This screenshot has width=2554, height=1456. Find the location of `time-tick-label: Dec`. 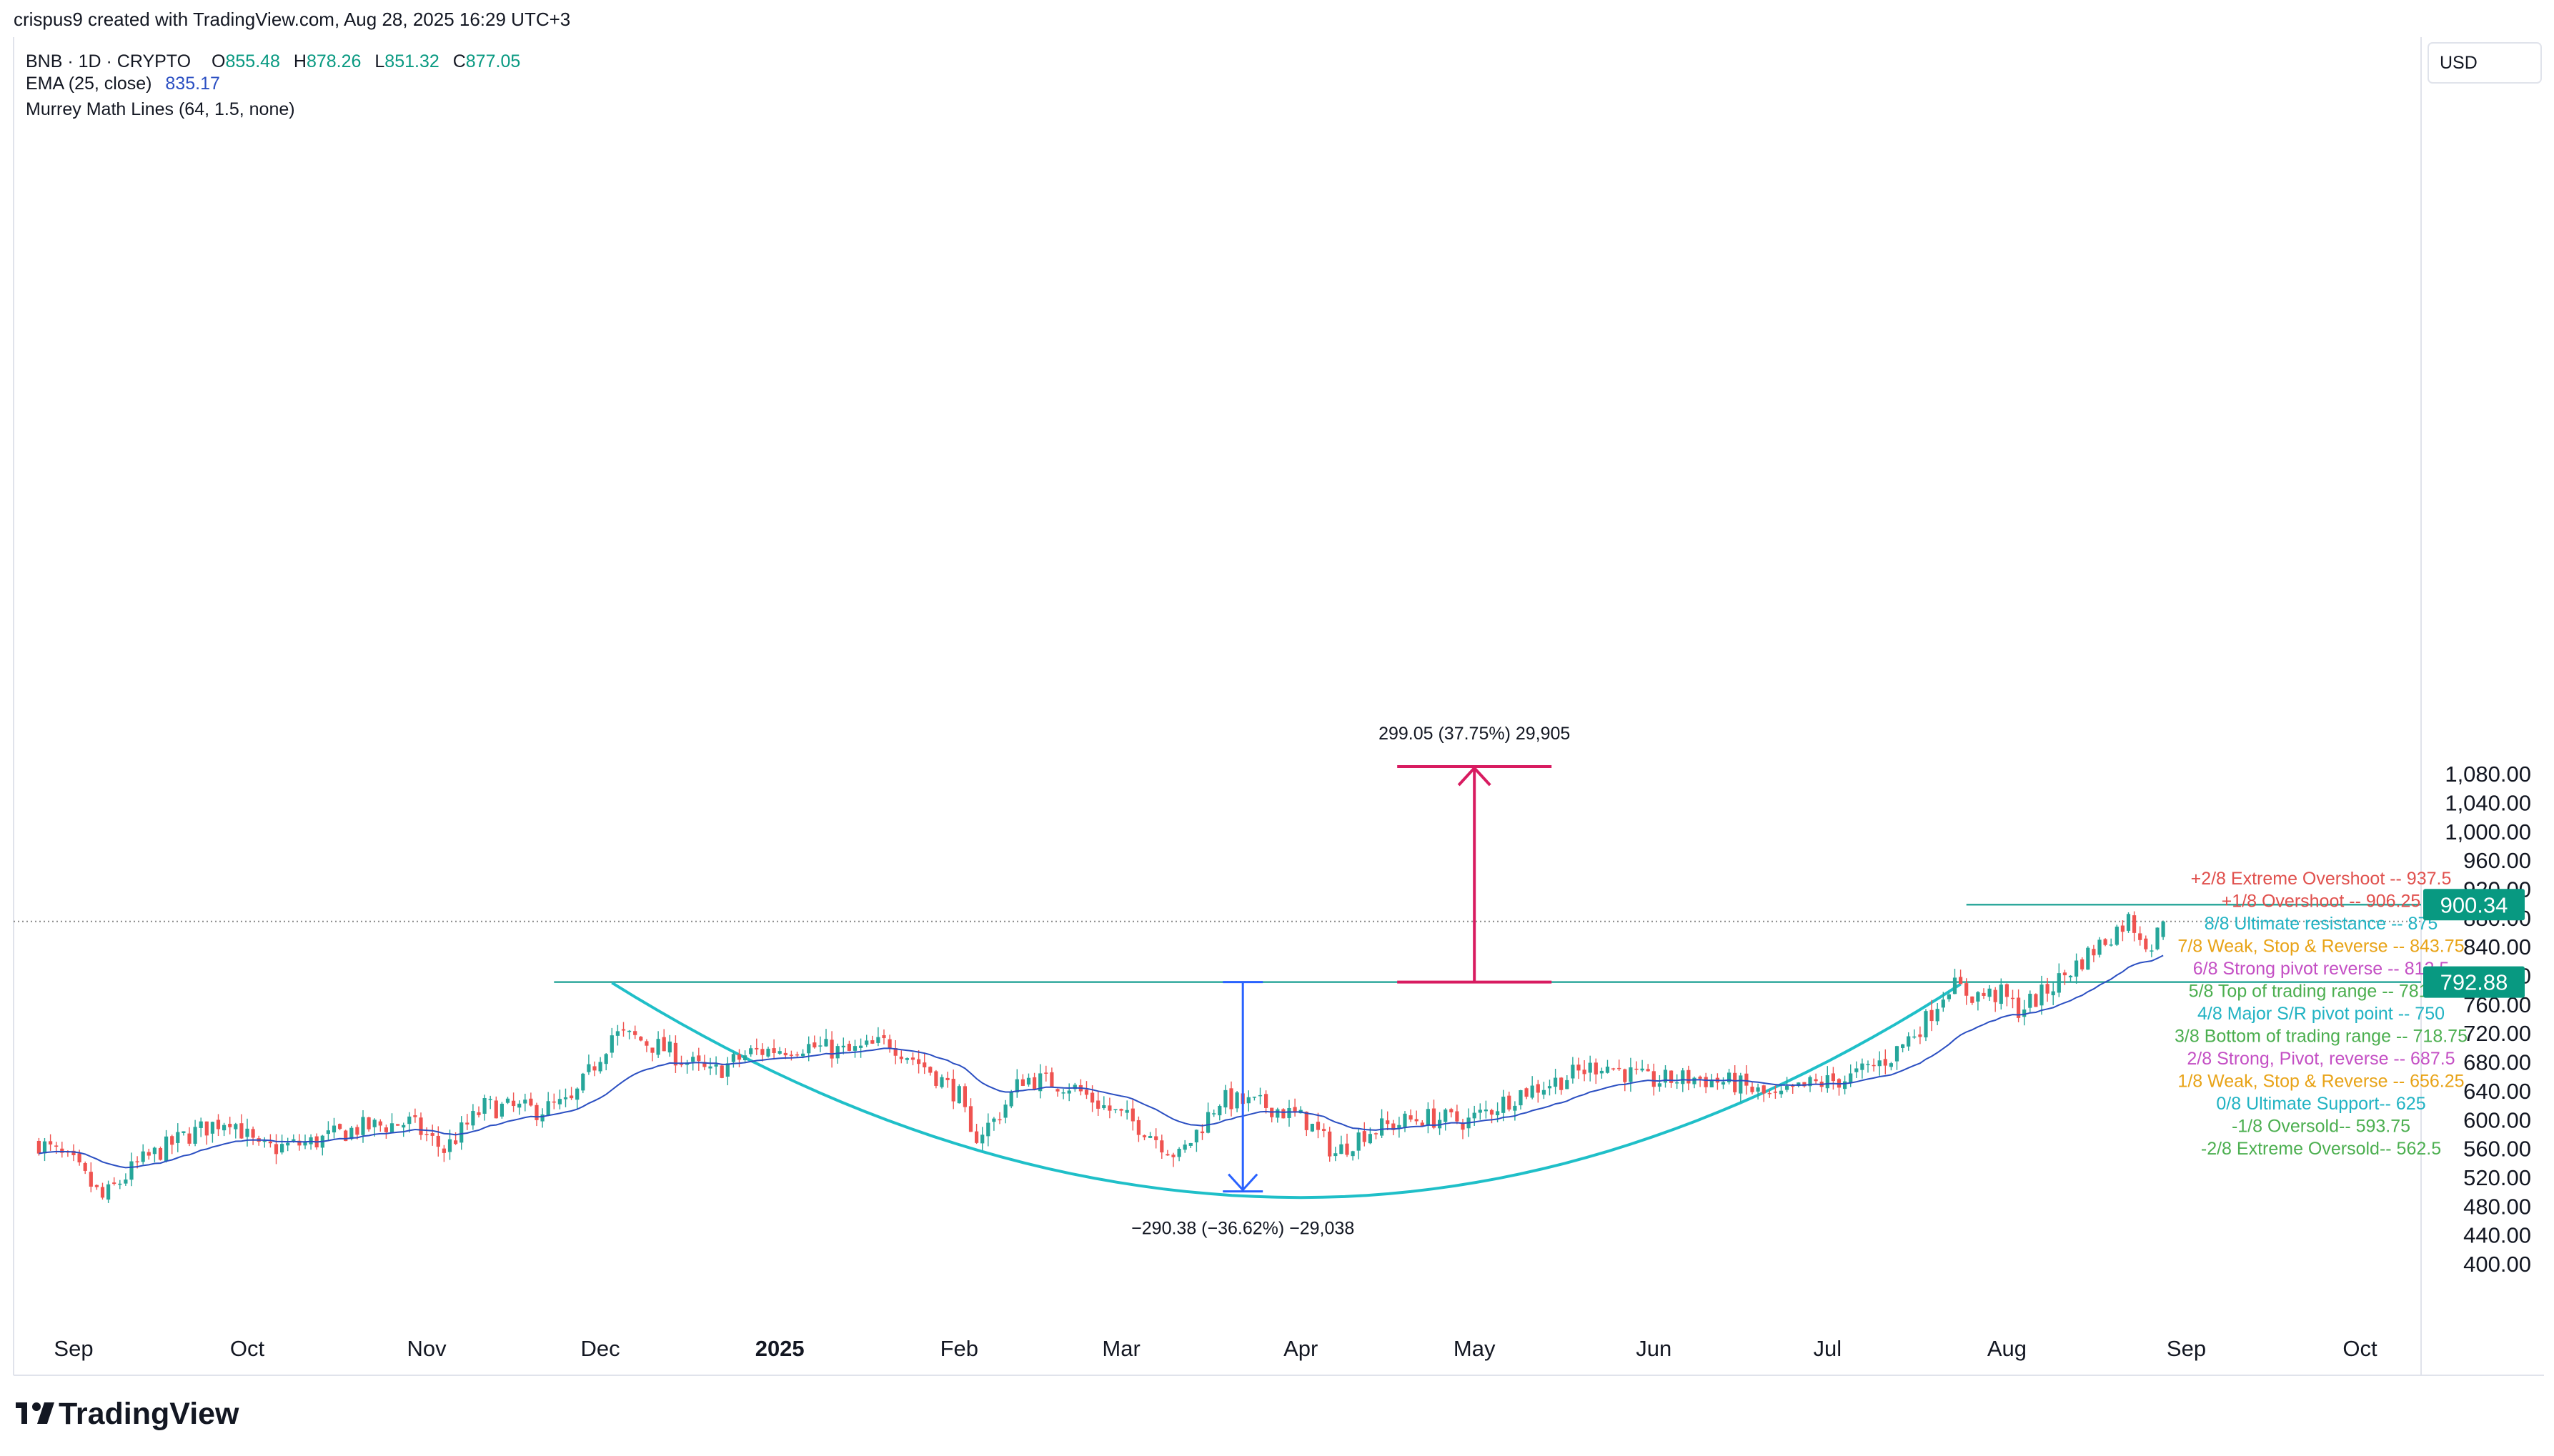

time-tick-label: Dec is located at coordinates (600, 1348).